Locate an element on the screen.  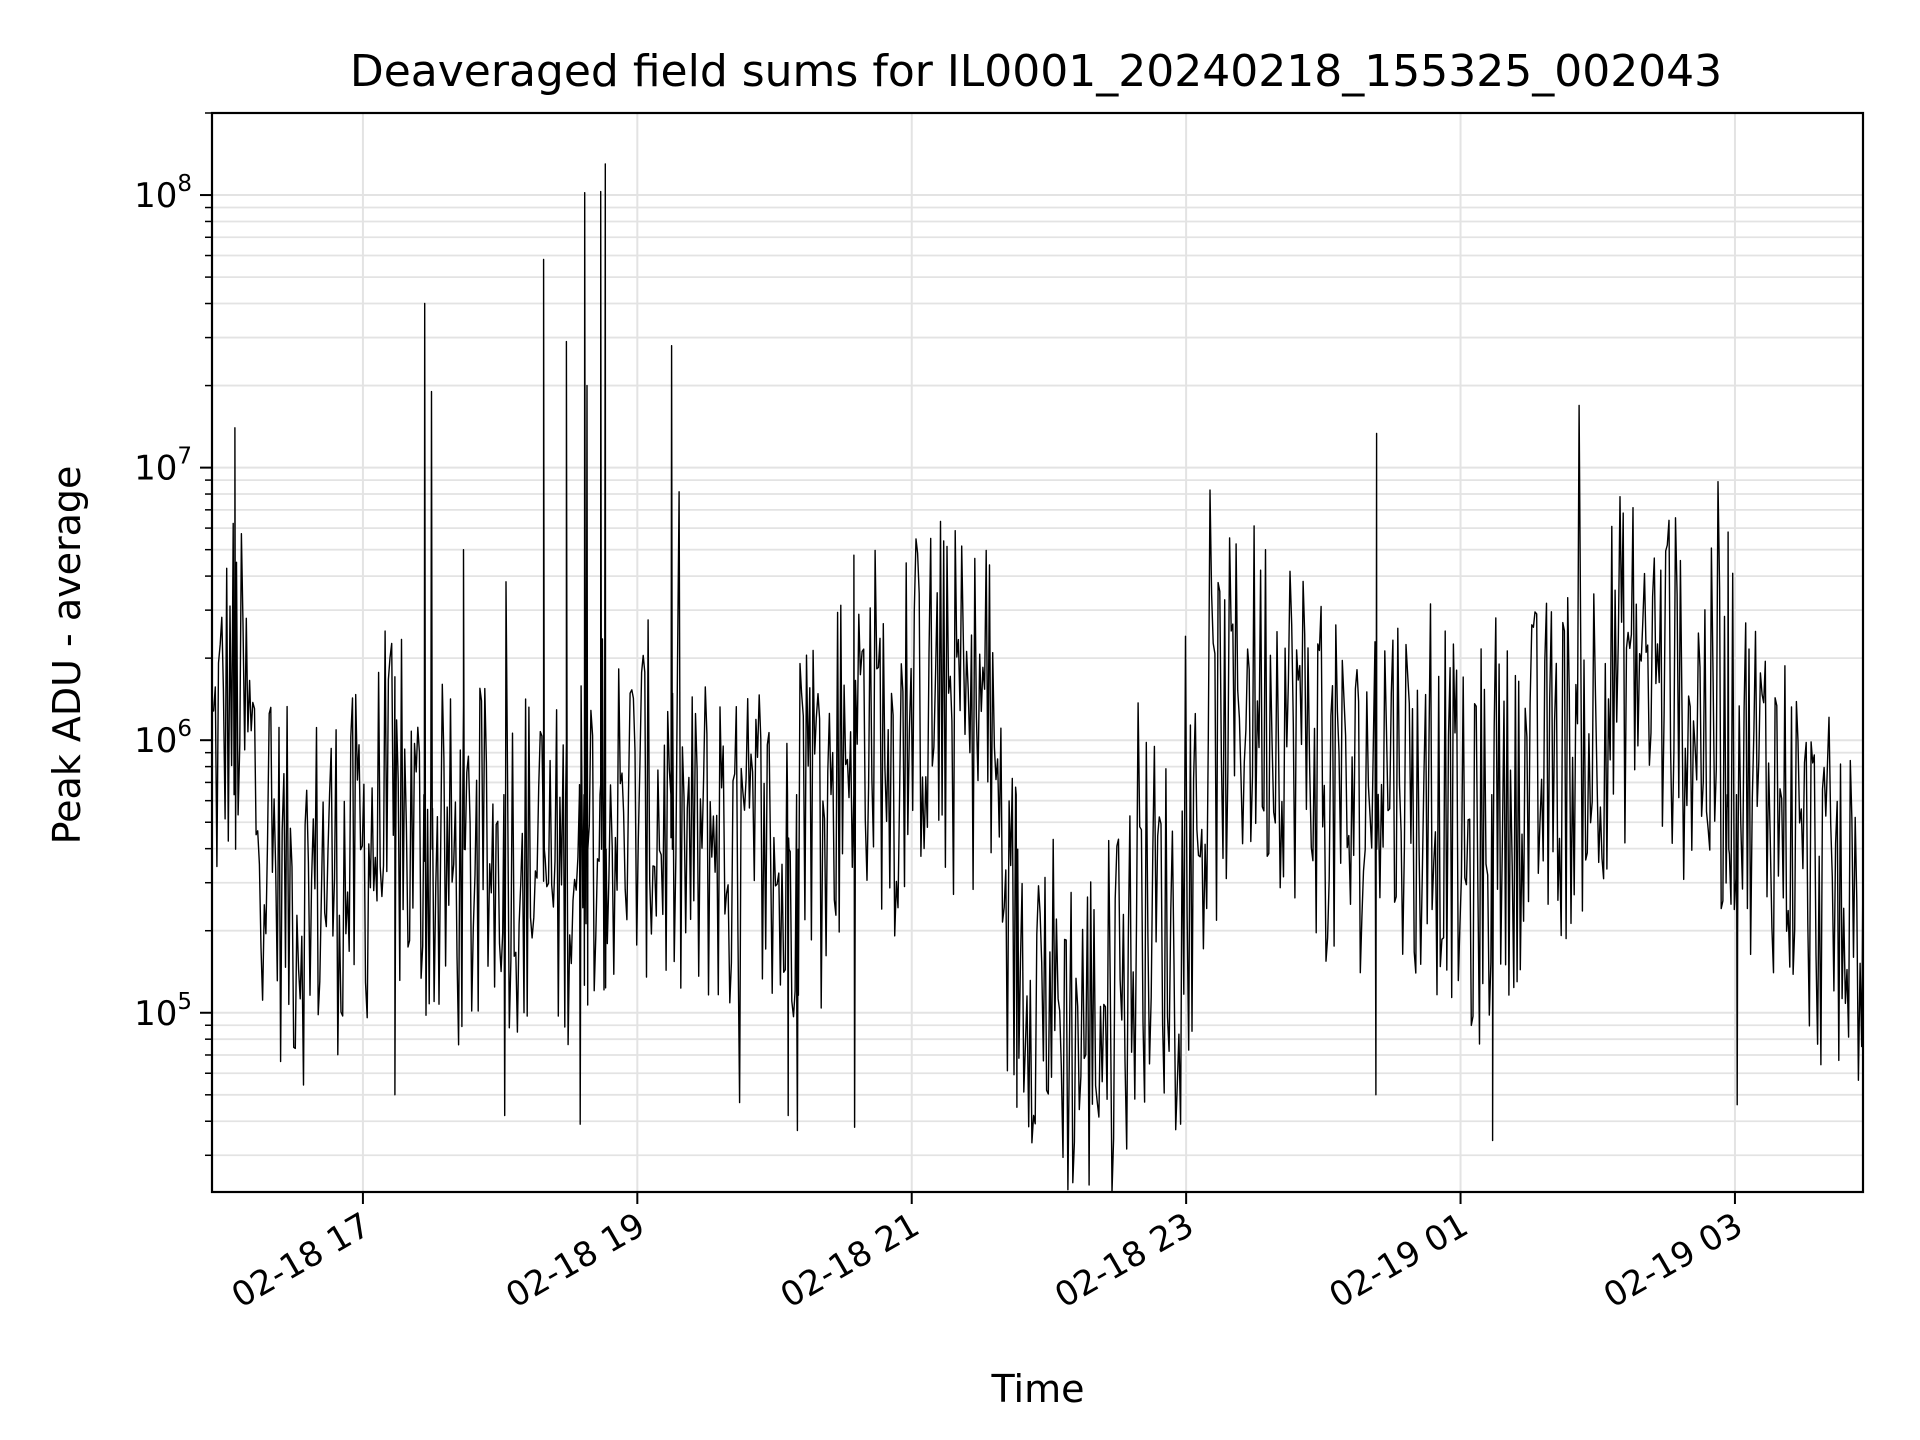
y-tick-exponent: 8 is located at coordinates (184, 184).